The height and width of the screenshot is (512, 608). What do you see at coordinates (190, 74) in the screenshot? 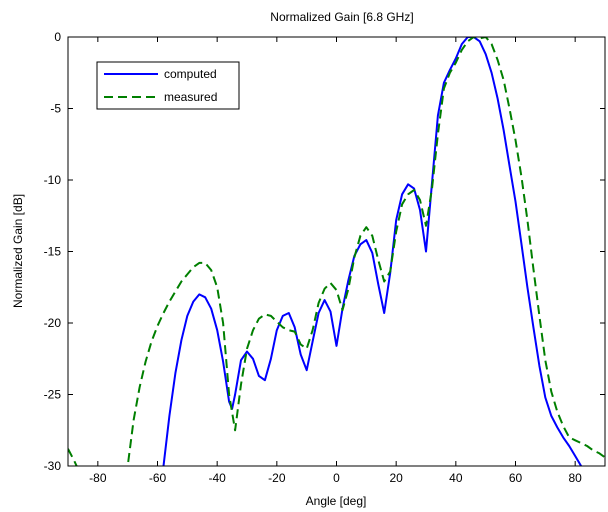
I see `legend-label-computed: computed` at bounding box center [190, 74].